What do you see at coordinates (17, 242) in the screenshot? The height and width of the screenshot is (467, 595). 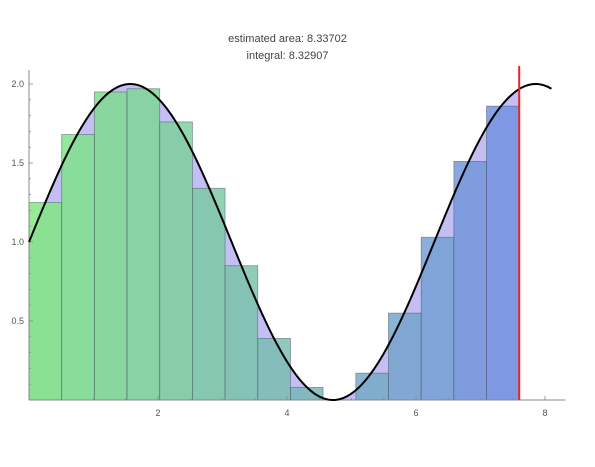 I see `y-tick-label: 1.0` at bounding box center [17, 242].